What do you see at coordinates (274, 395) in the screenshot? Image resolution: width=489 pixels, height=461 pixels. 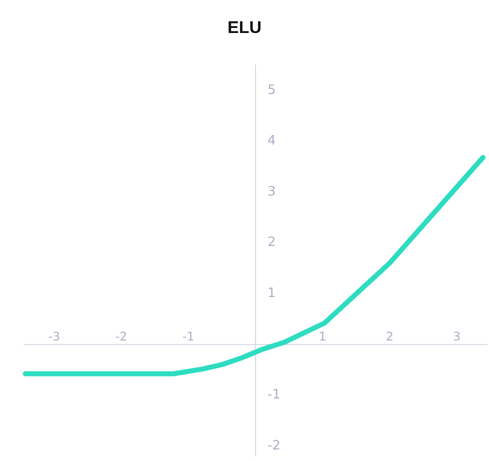 I see `y-tick-label: -1` at bounding box center [274, 395].